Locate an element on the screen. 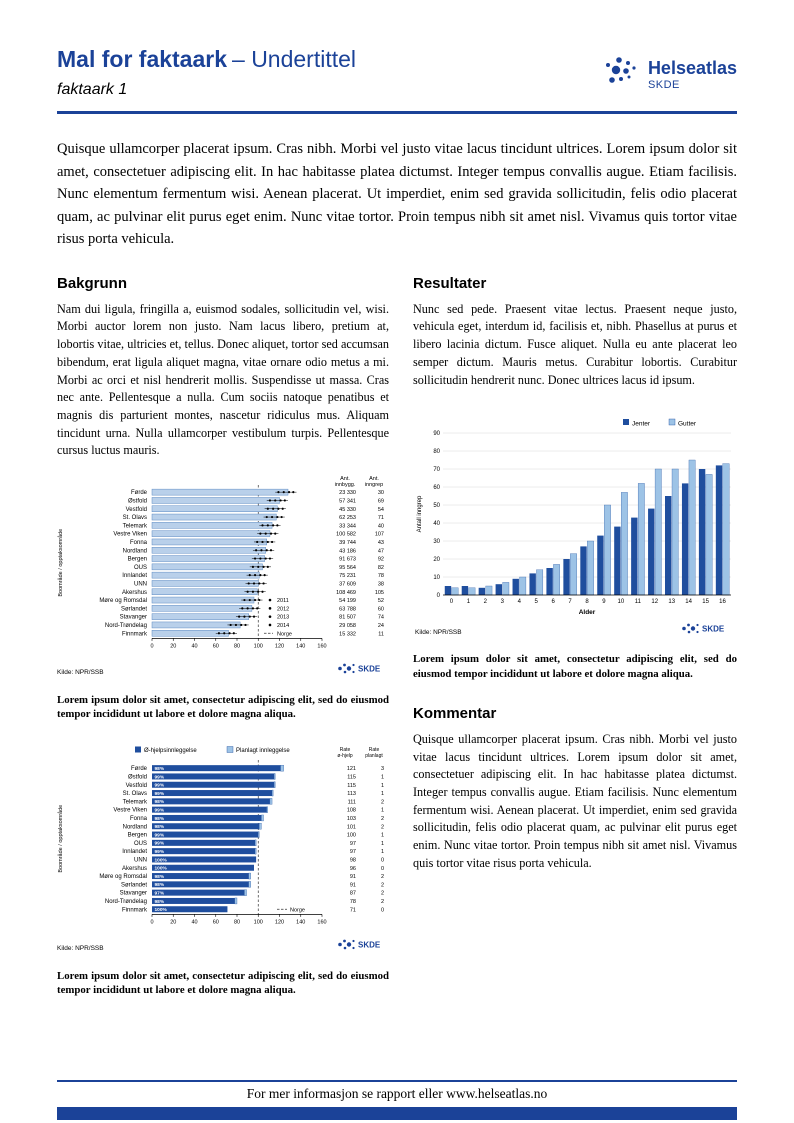  svg-text: innbygg. is located at coordinates (345, 485).